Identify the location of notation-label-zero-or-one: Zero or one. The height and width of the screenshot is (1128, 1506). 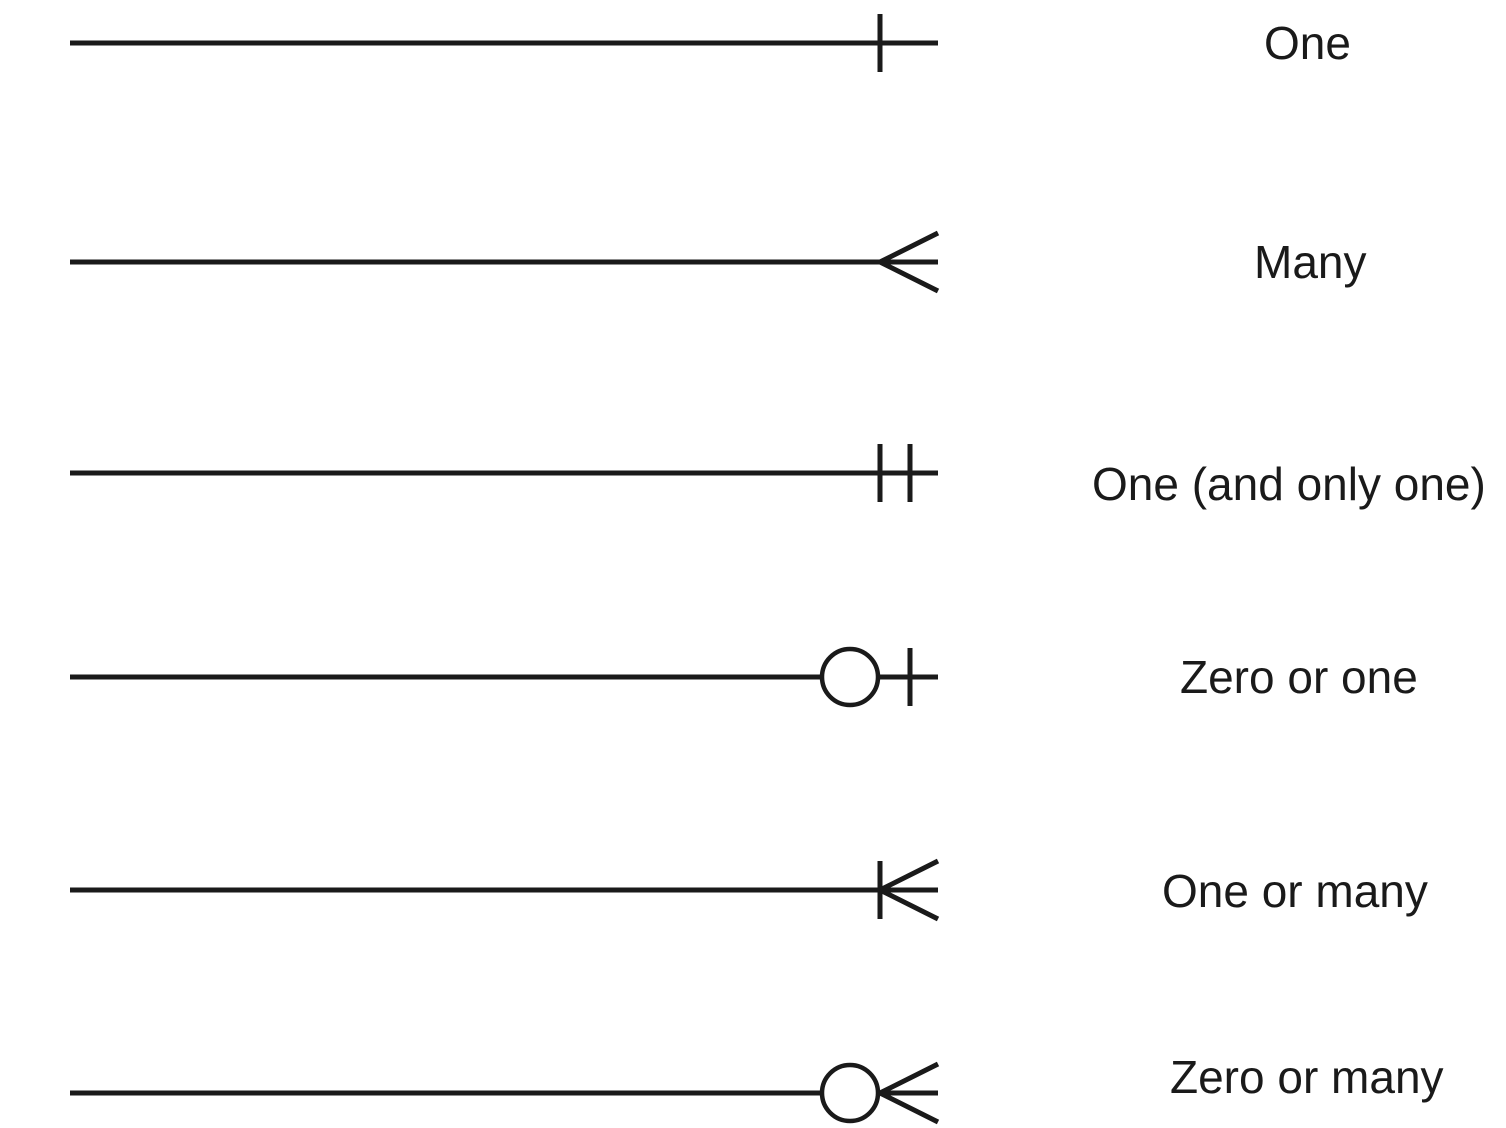
(1299, 677).